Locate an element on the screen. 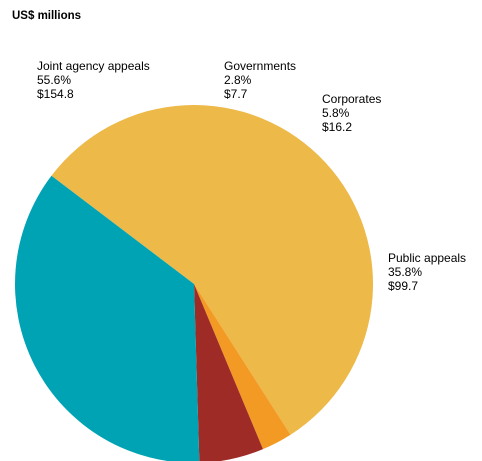  slice-label-governments: Governments 2.8% $7.7 is located at coordinates (260, 80).